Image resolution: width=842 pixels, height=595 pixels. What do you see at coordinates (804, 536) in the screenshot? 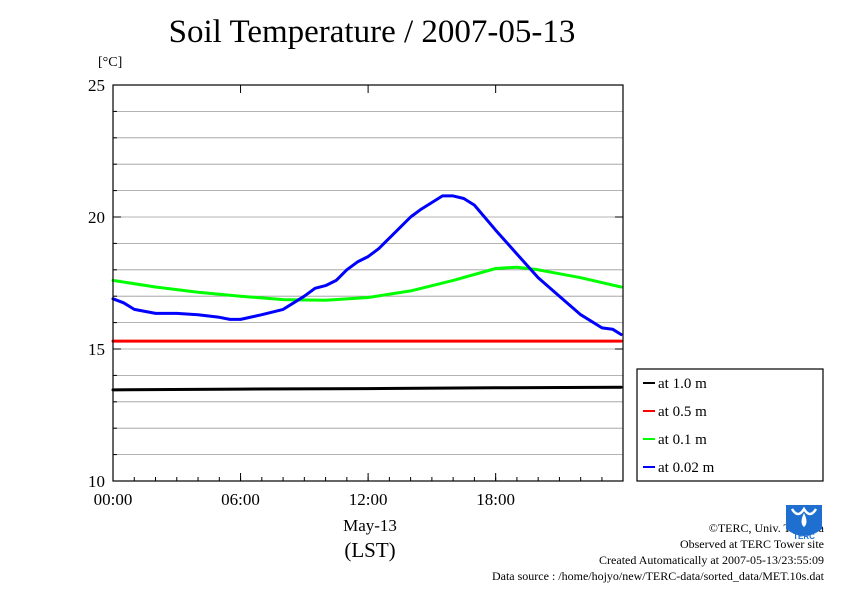
I see `logo-text: TERC` at bounding box center [804, 536].